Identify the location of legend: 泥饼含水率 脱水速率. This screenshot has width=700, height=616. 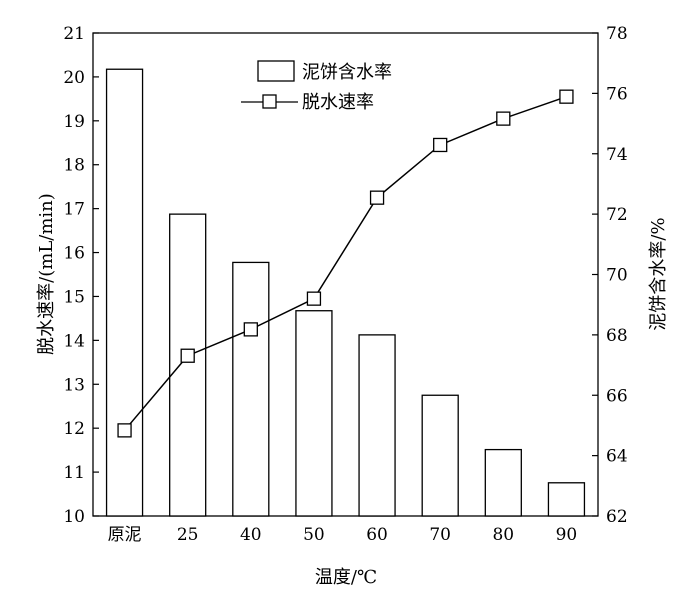
(316, 86).